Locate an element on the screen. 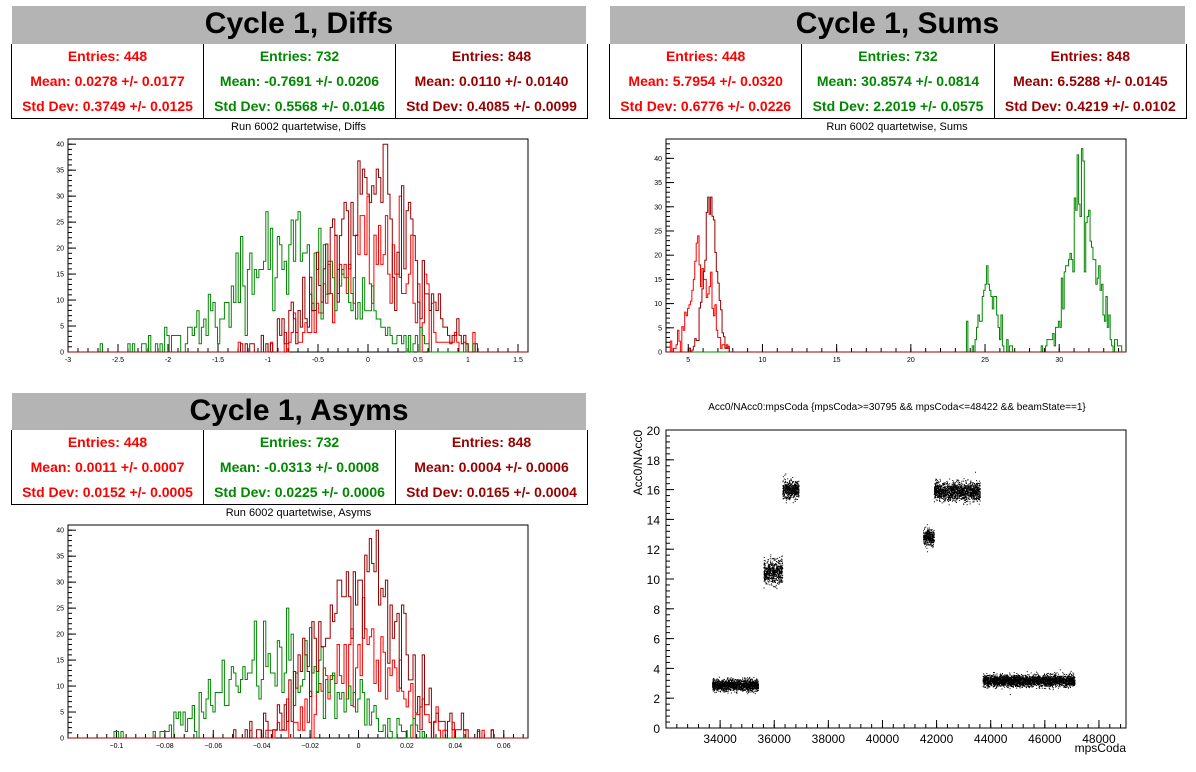 Image resolution: width=1196 pixels, height=772 pixels. stddev-text: Std Dev: 0.4219 +/- 0.0102 is located at coordinates (1090, 105).